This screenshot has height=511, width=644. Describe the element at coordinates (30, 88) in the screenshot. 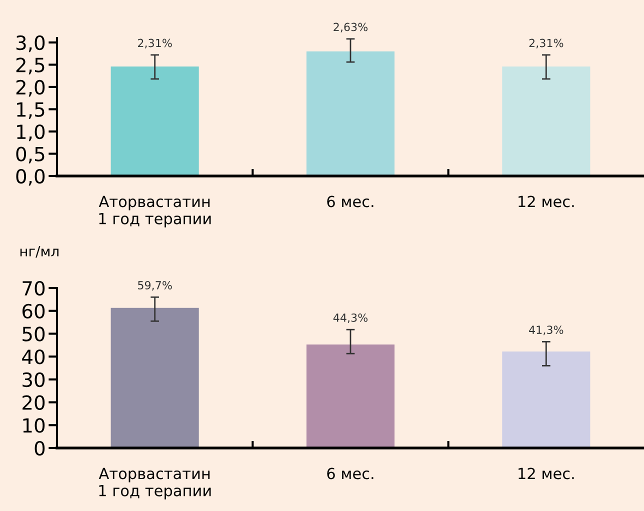

I see `y-tick-label: 2,0` at that location.